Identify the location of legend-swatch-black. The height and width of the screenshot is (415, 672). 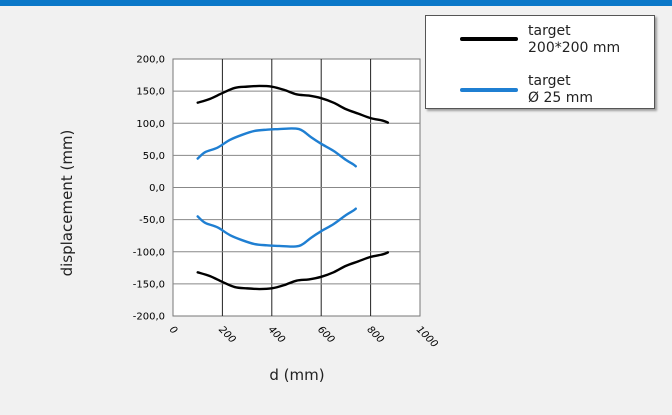
(489, 39).